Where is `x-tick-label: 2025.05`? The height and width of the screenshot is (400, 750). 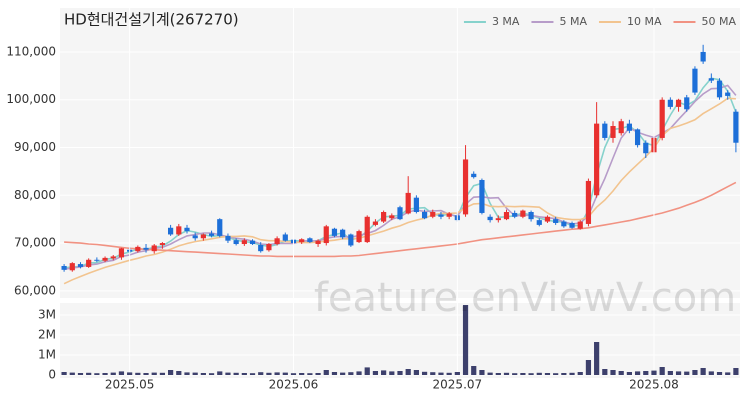
x-tick-label: 2025.05 is located at coordinates (130, 385).